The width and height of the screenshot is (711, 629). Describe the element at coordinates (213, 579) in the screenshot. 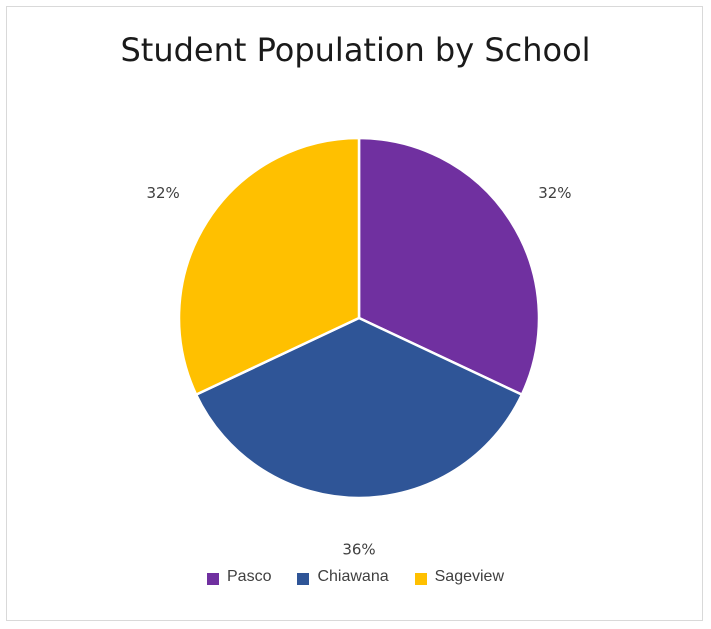

I see `legend-swatch-pasco` at that location.